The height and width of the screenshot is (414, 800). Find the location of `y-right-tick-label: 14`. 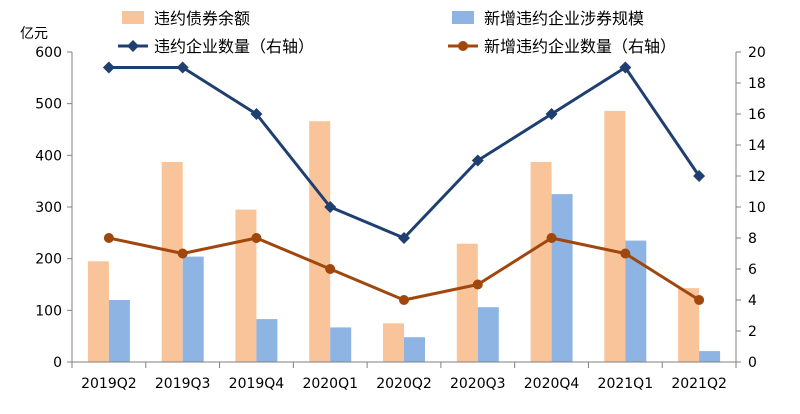

y-right-tick-label: 14 is located at coordinates (757, 146).